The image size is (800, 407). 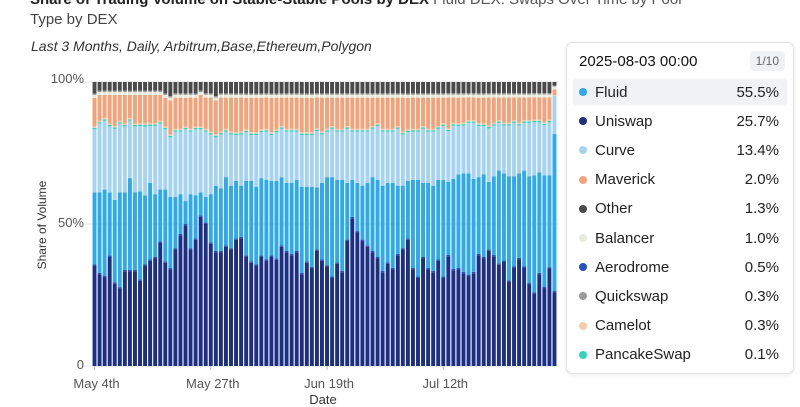 What do you see at coordinates (767, 61) in the screenshot?
I see `tooltip-pager: 1/10` at bounding box center [767, 61].